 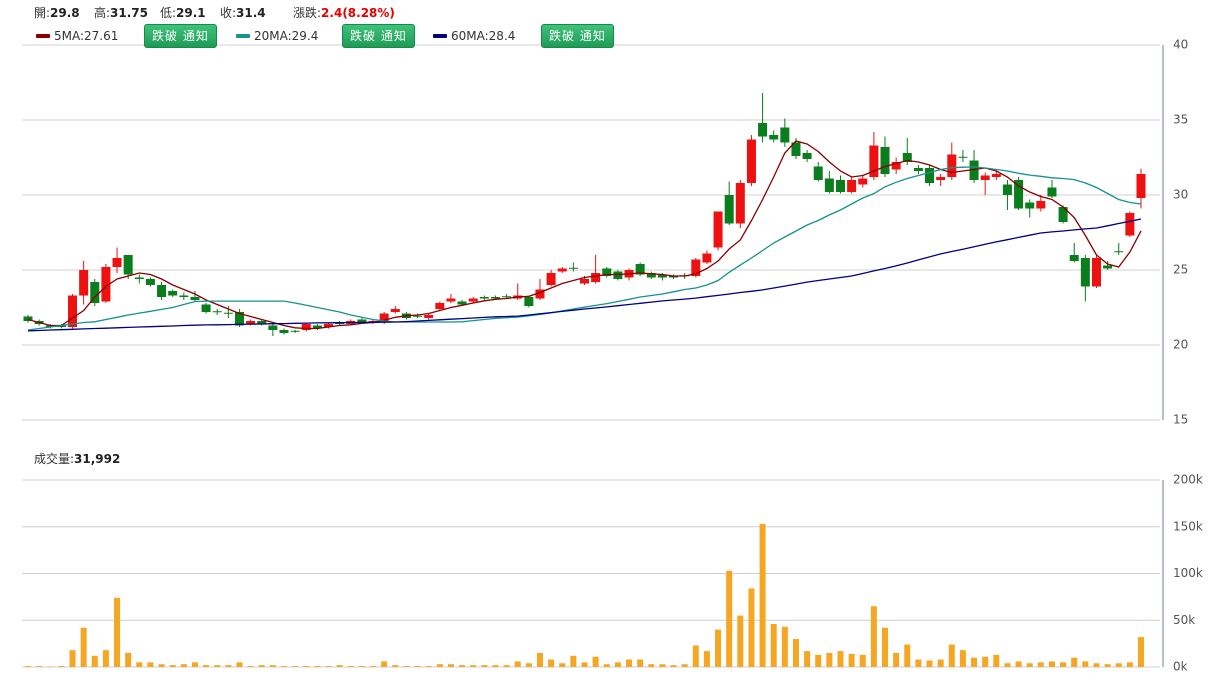 What do you see at coordinates (102, 13) in the screenshot?
I see `header-label: 高:` at bounding box center [102, 13].